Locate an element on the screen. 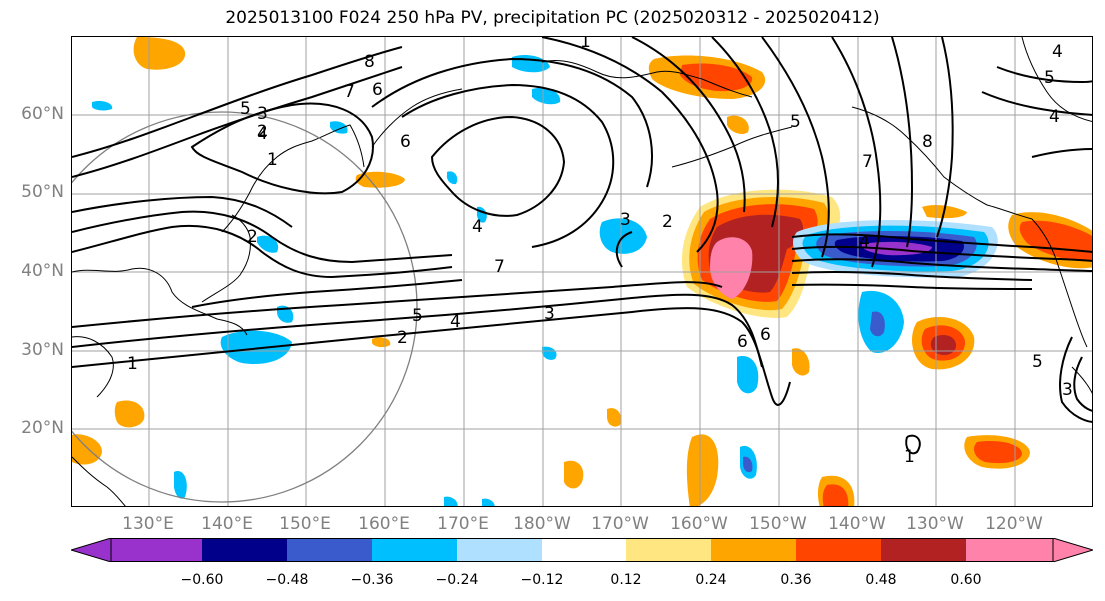 The height and width of the screenshot is (601, 1105). lon-label-120w: 120°W is located at coordinates (1014, 524).